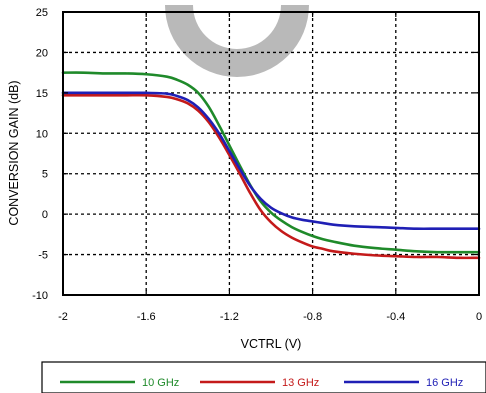  Describe the element at coordinates (42, 94) in the screenshot. I see `y-tick-label: 15` at that location.